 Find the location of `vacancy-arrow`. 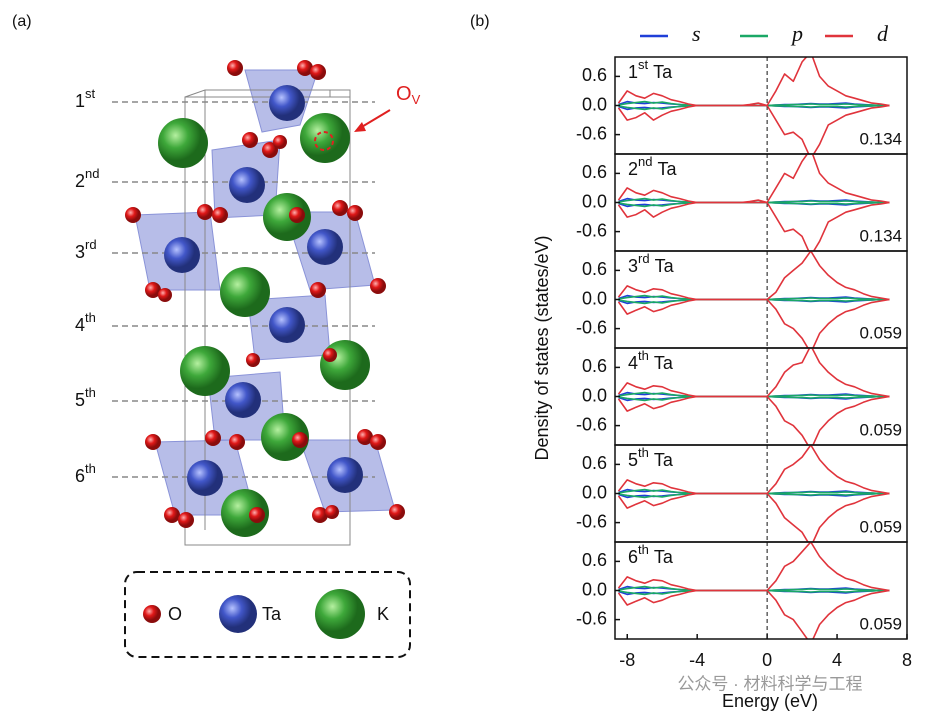

vacancy-arrow is located at coordinates (375, 119).